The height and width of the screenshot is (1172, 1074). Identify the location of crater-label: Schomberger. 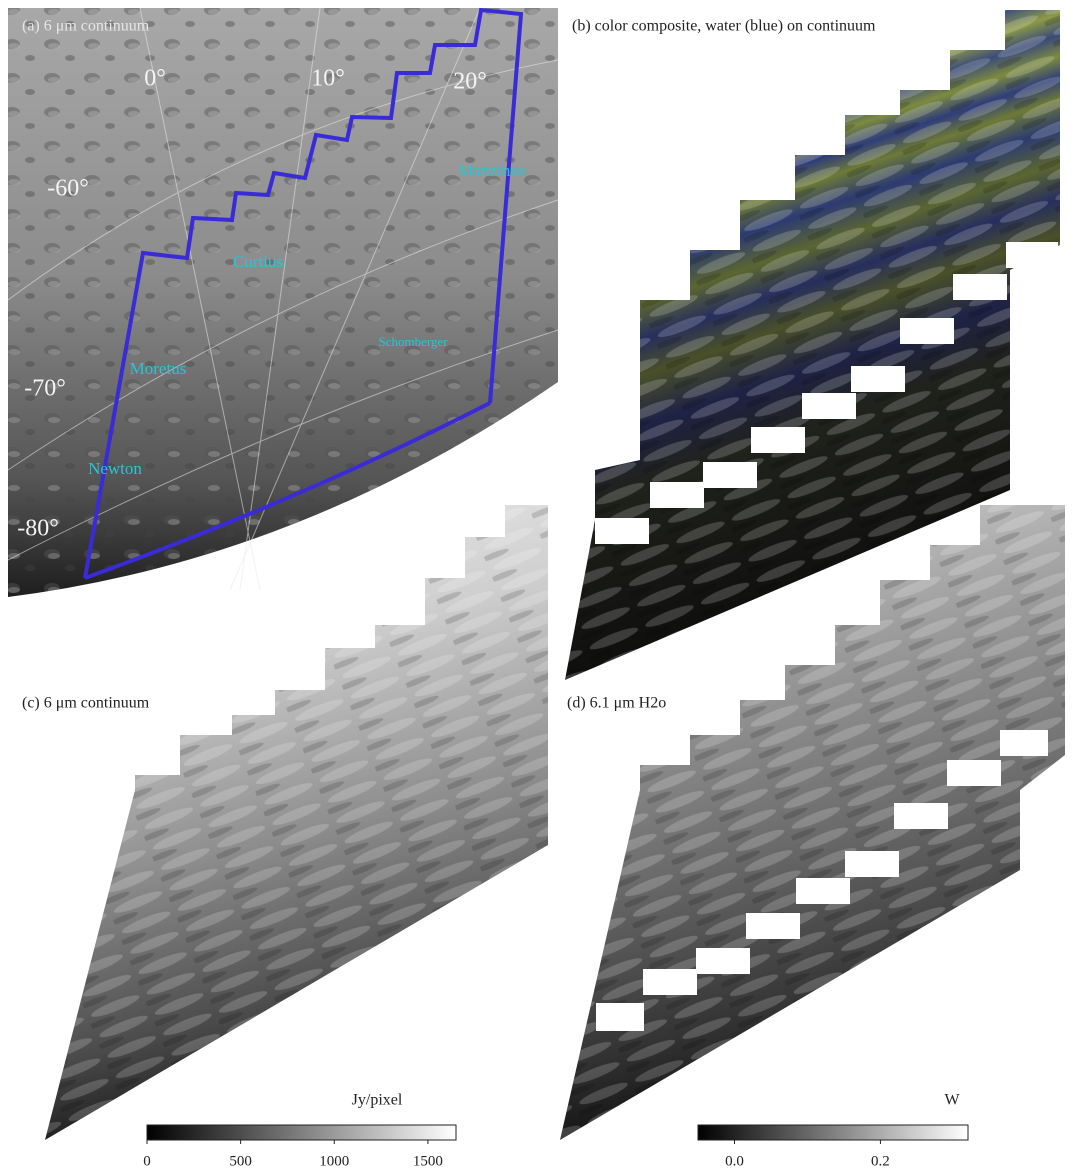
(413, 341).